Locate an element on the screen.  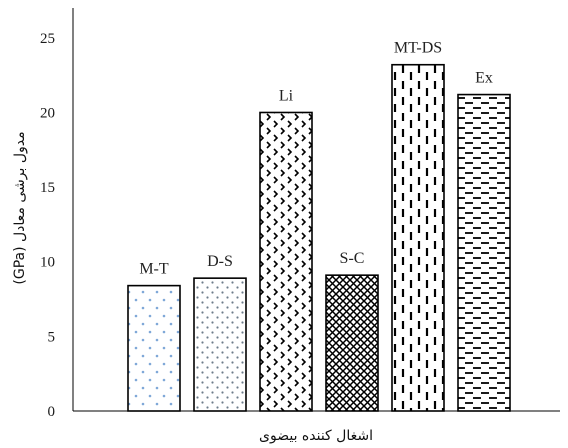
bar-d-s is located at coordinates (220, 344).